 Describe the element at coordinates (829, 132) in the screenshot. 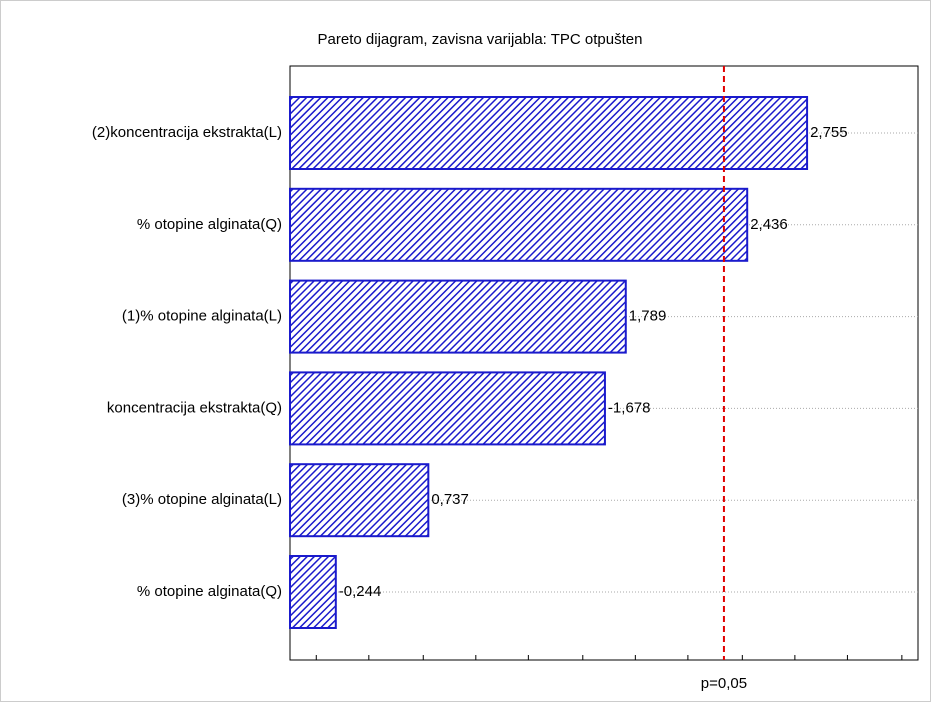

I see `data-label: 2,755` at that location.